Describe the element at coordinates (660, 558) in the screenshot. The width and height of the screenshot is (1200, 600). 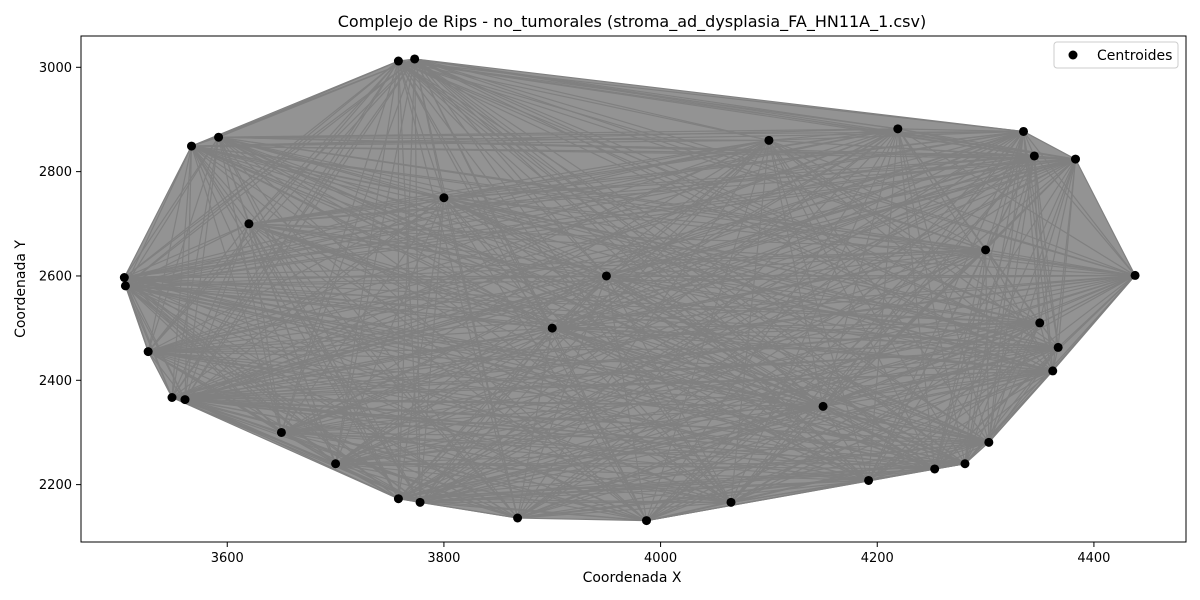
I see `x-tick-label: 4000` at that location.